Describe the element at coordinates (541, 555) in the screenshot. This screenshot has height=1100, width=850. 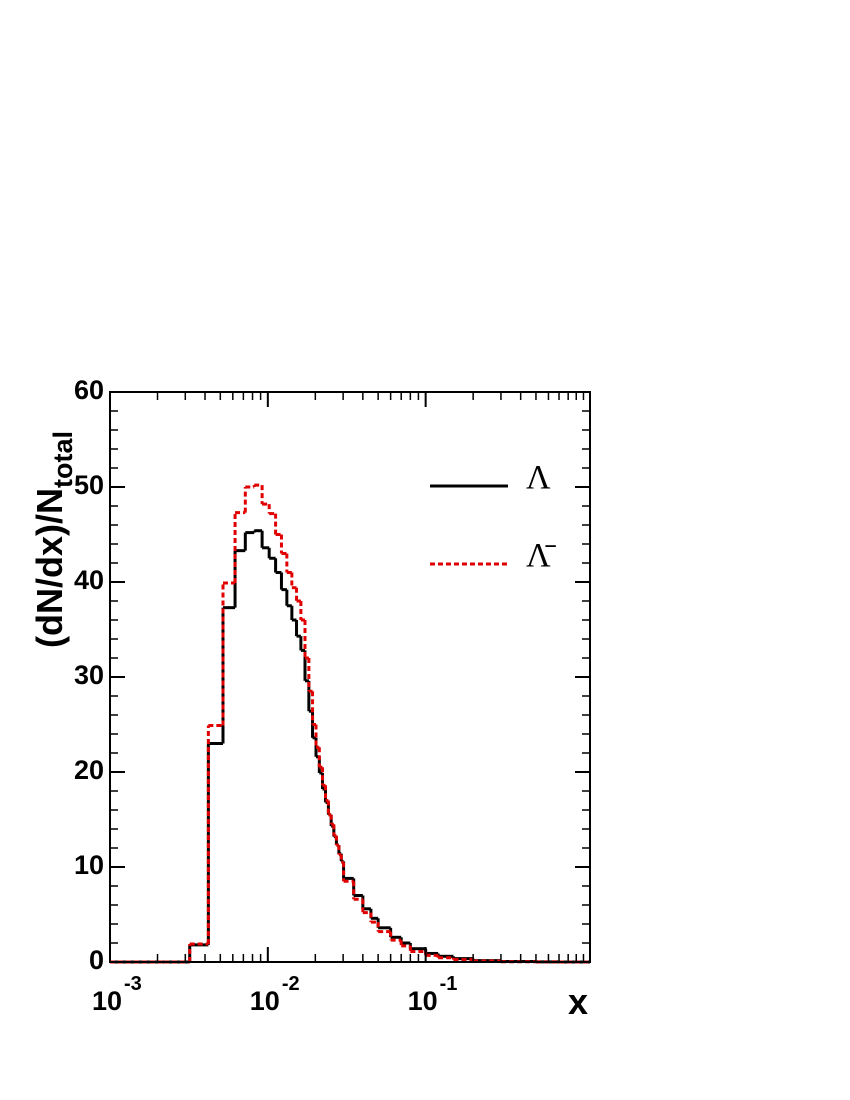
I see `legend-label: Λ̄` at that location.